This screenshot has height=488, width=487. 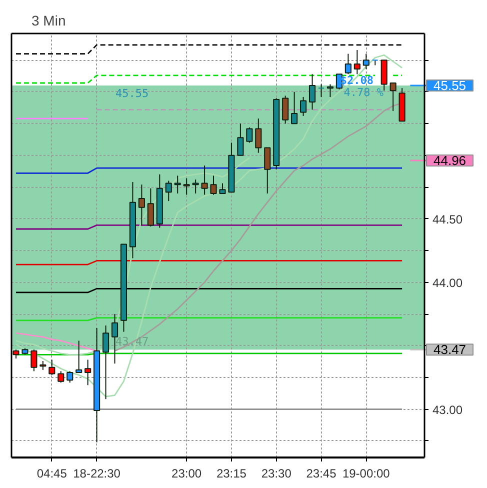 I want to click on y-tick-label: 44.00, so click(x=447, y=283).